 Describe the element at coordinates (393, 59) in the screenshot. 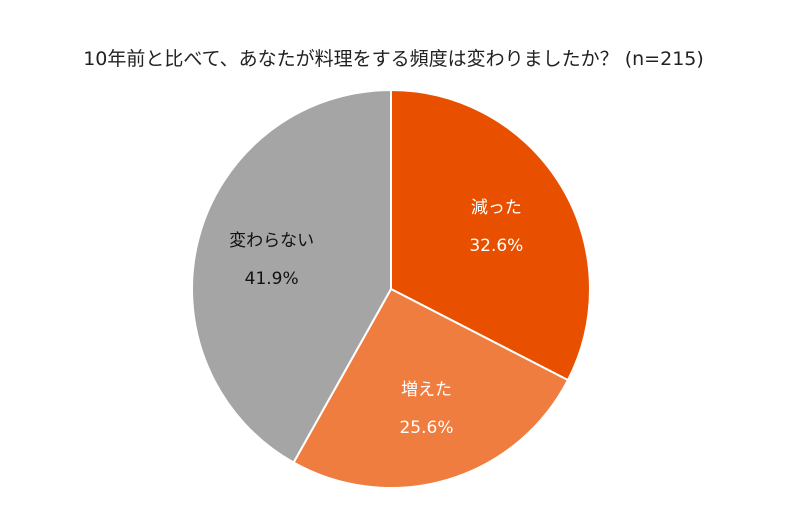

I see `chart-title: 10年前と比べて、あなたが料理をする頻度は変わりましたか？ (n=215)` at that location.